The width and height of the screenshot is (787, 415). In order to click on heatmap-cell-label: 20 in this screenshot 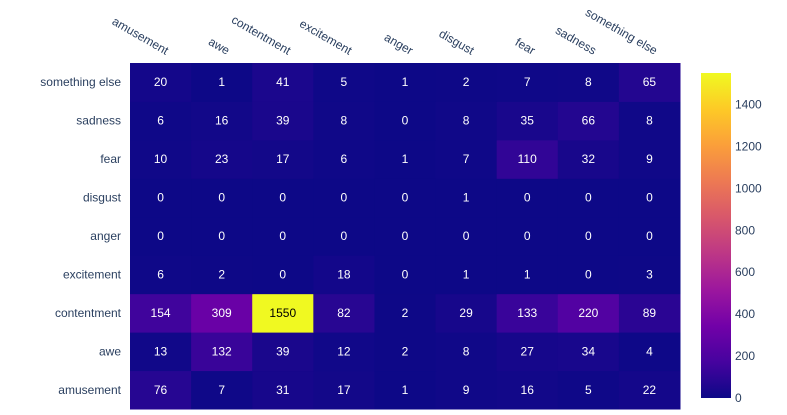, I will do `click(161, 82)`.